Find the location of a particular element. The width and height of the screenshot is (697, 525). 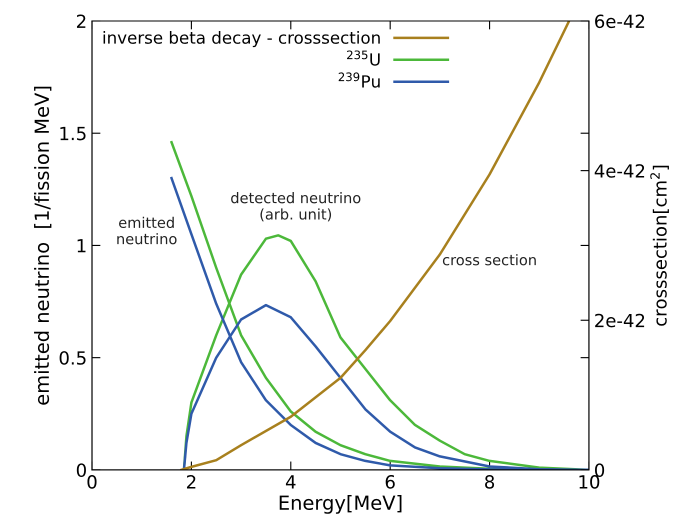

x-tick-label: 6 is located at coordinates (390, 482).